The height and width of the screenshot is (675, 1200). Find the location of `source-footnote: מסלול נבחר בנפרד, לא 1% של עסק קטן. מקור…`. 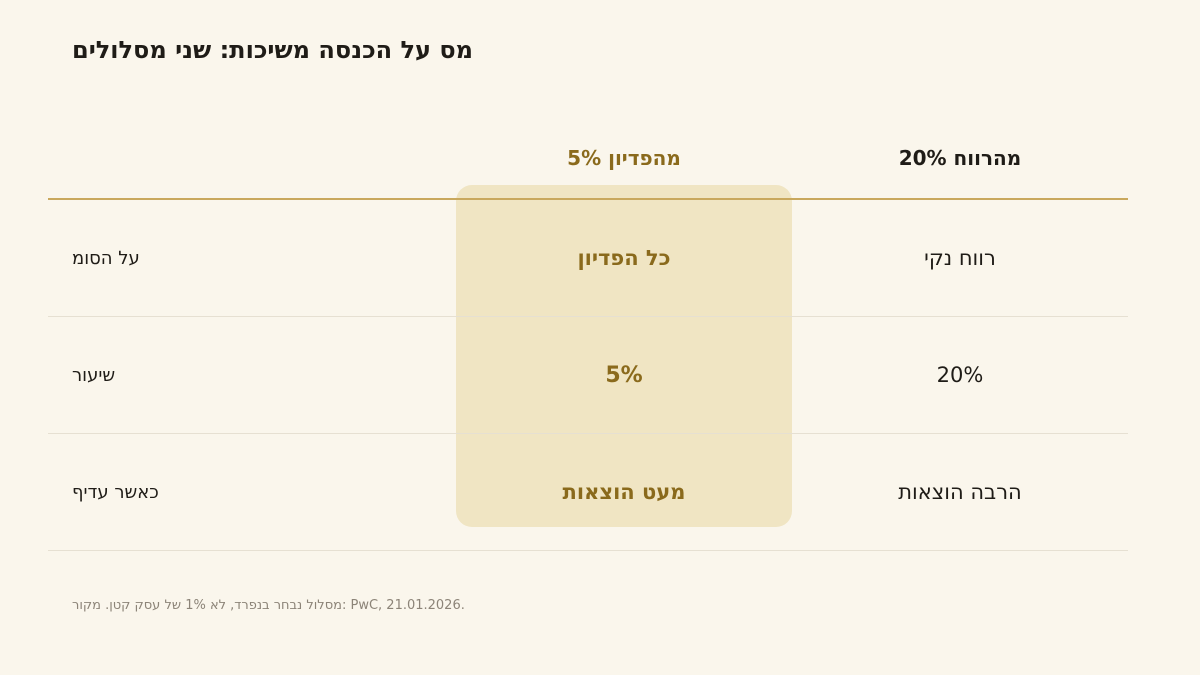

source-footnote: מסלול נבחר בנפרד, לא 1% של עסק קטן. מקור… is located at coordinates (268, 605).